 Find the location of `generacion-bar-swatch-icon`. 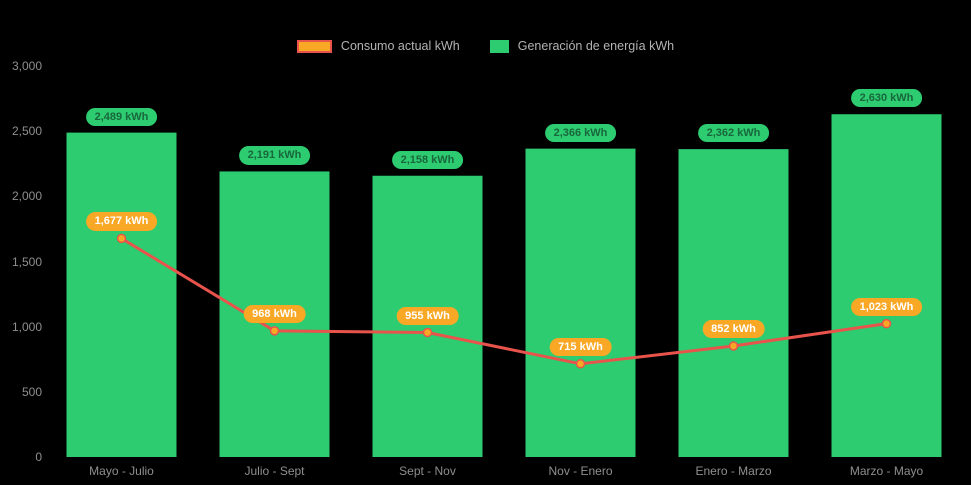

generacion-bar-swatch-icon is located at coordinates (499, 46).